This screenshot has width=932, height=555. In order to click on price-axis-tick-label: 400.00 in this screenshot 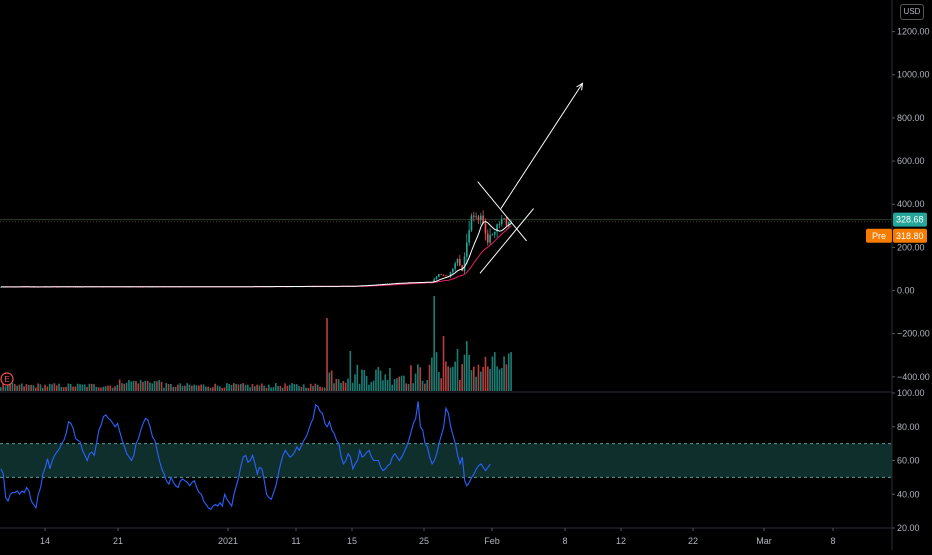, I will do `click(911, 204)`.